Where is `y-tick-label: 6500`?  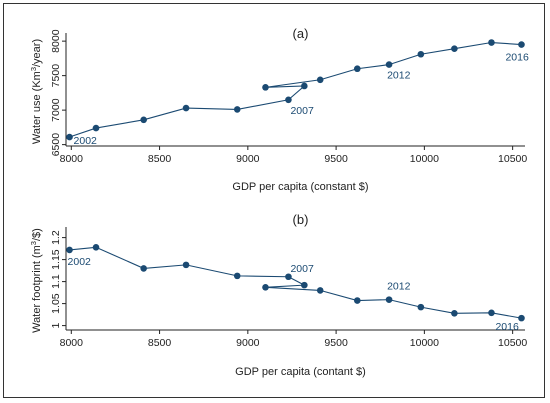
y-tick-label: 6500 is located at coordinates (56, 145).